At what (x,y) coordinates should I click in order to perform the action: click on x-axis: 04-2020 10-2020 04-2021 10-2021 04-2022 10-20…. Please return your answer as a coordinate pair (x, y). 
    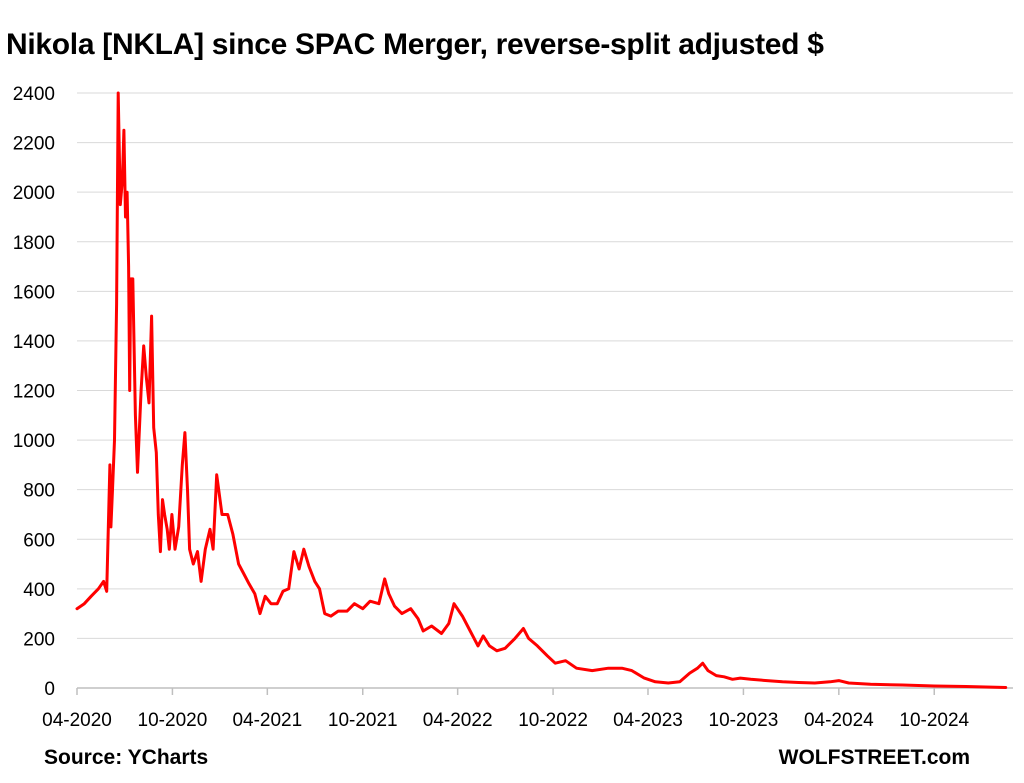
    Looking at the image, I should click on (527, 709).